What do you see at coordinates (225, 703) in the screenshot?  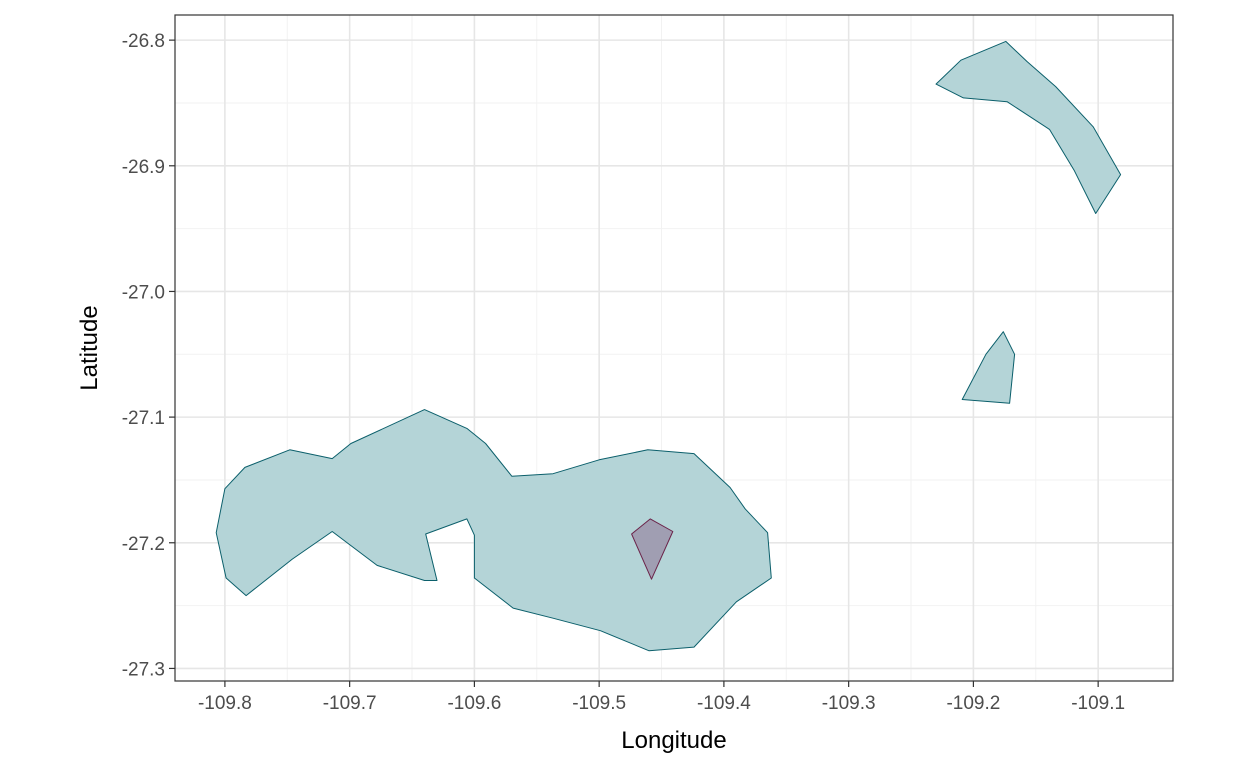 I see `x-tick-label: -109.8` at bounding box center [225, 703].